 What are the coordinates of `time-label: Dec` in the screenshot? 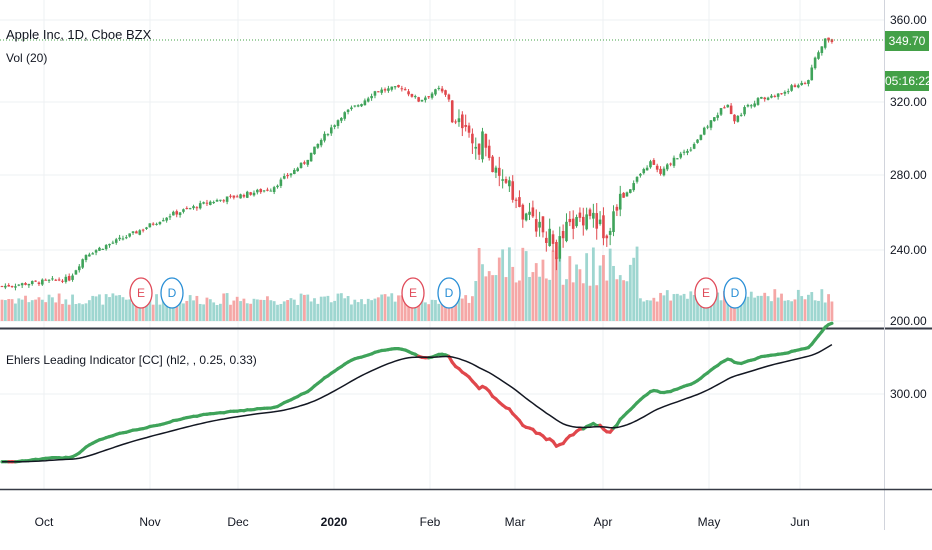 It's located at (237, 522).